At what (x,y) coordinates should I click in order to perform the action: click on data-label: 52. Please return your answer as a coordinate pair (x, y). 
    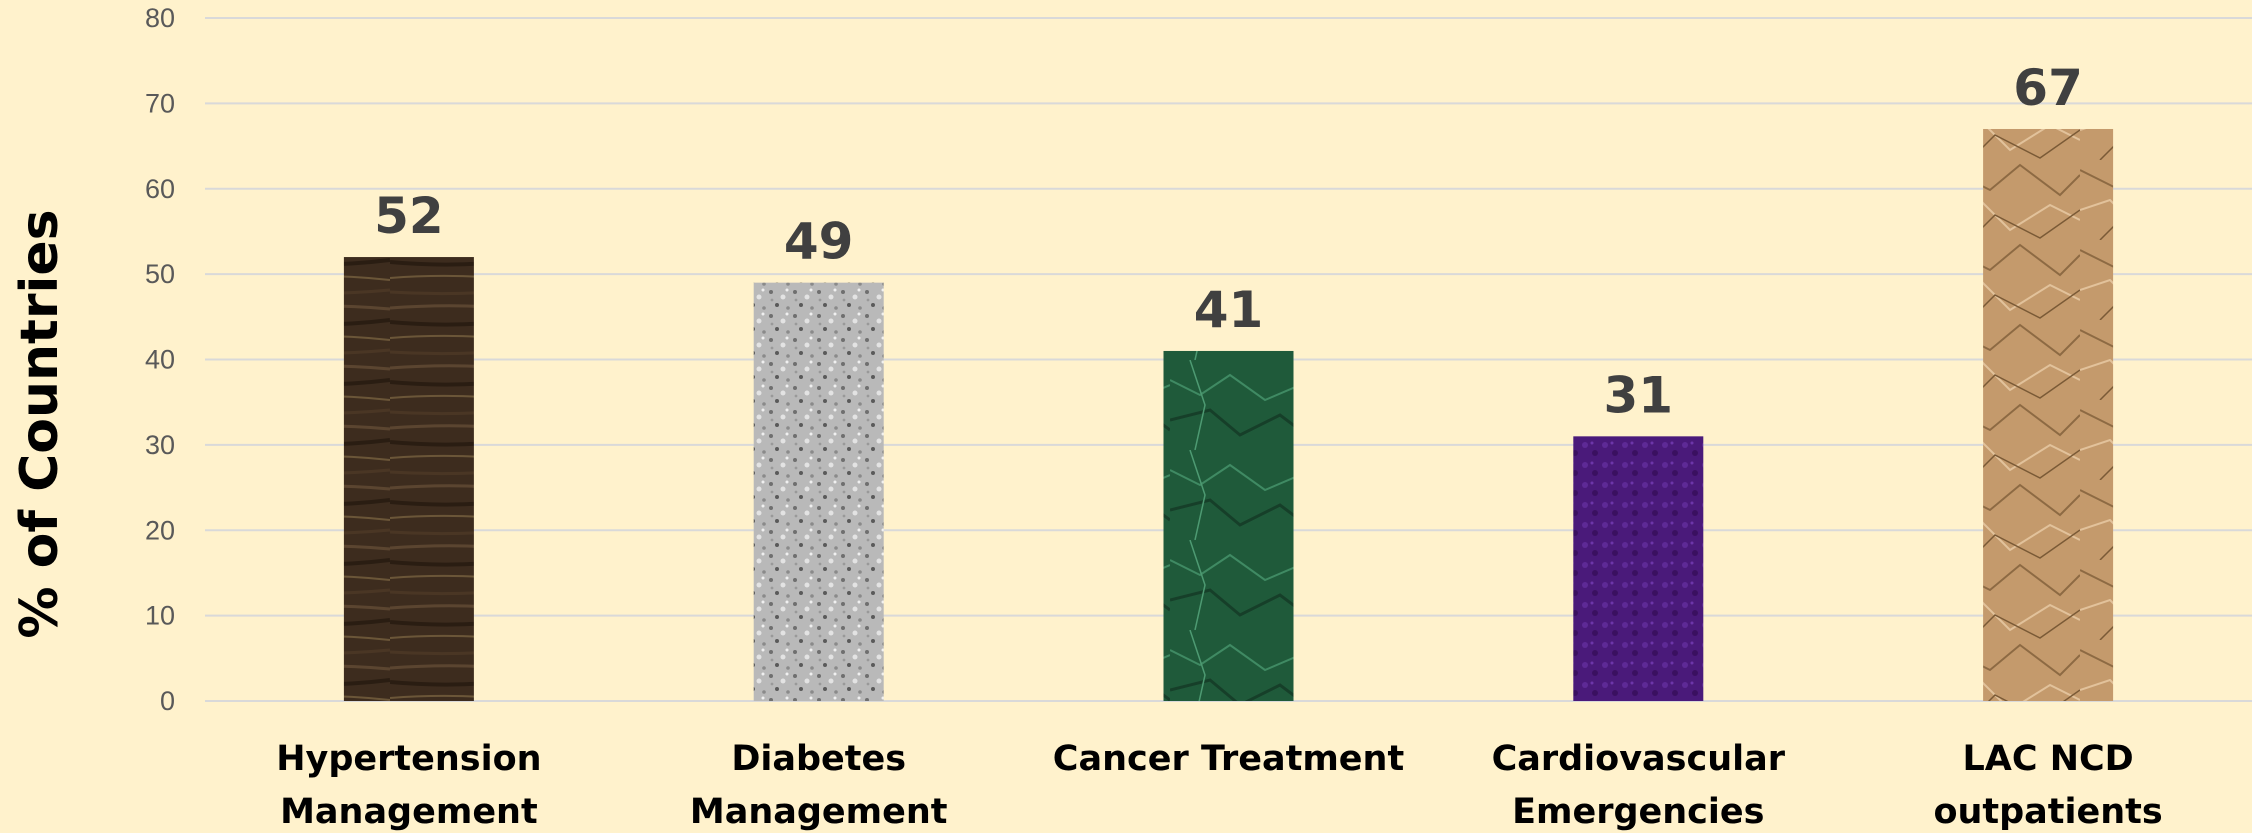
    Looking at the image, I should click on (409, 216).